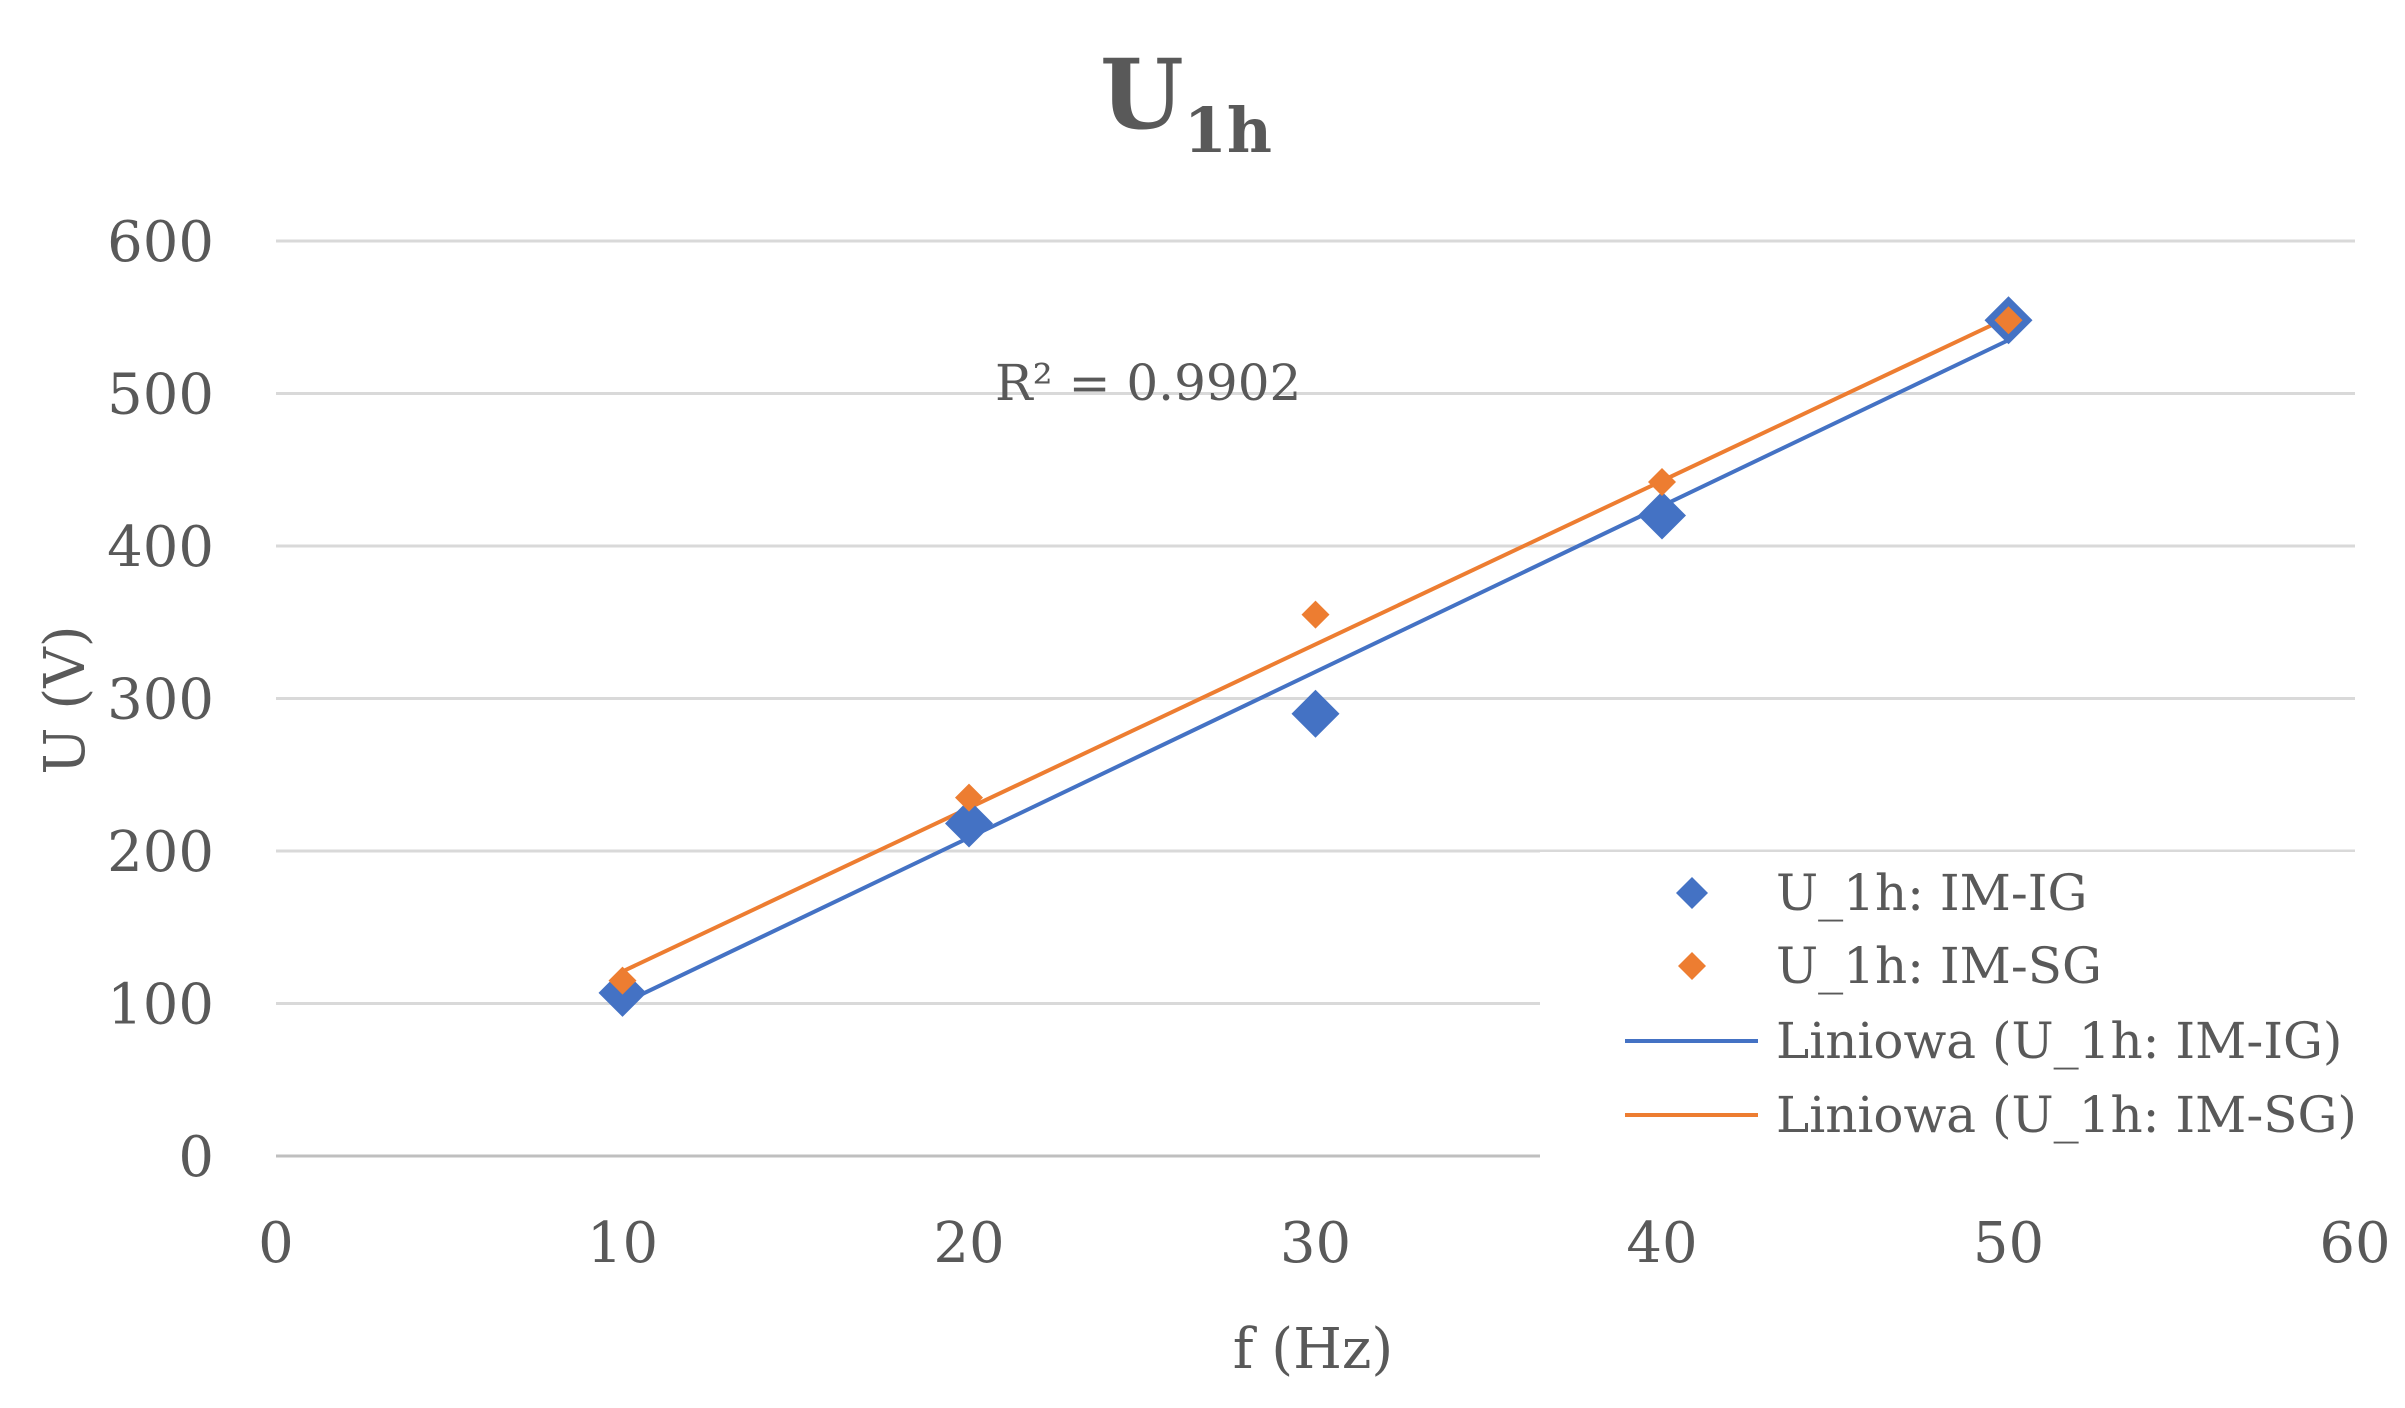 The height and width of the screenshot is (1408, 2405). Describe the element at coordinates (1148, 383) in the screenshot. I see `r-squared-annotation: R² = 0.9902` at that location.